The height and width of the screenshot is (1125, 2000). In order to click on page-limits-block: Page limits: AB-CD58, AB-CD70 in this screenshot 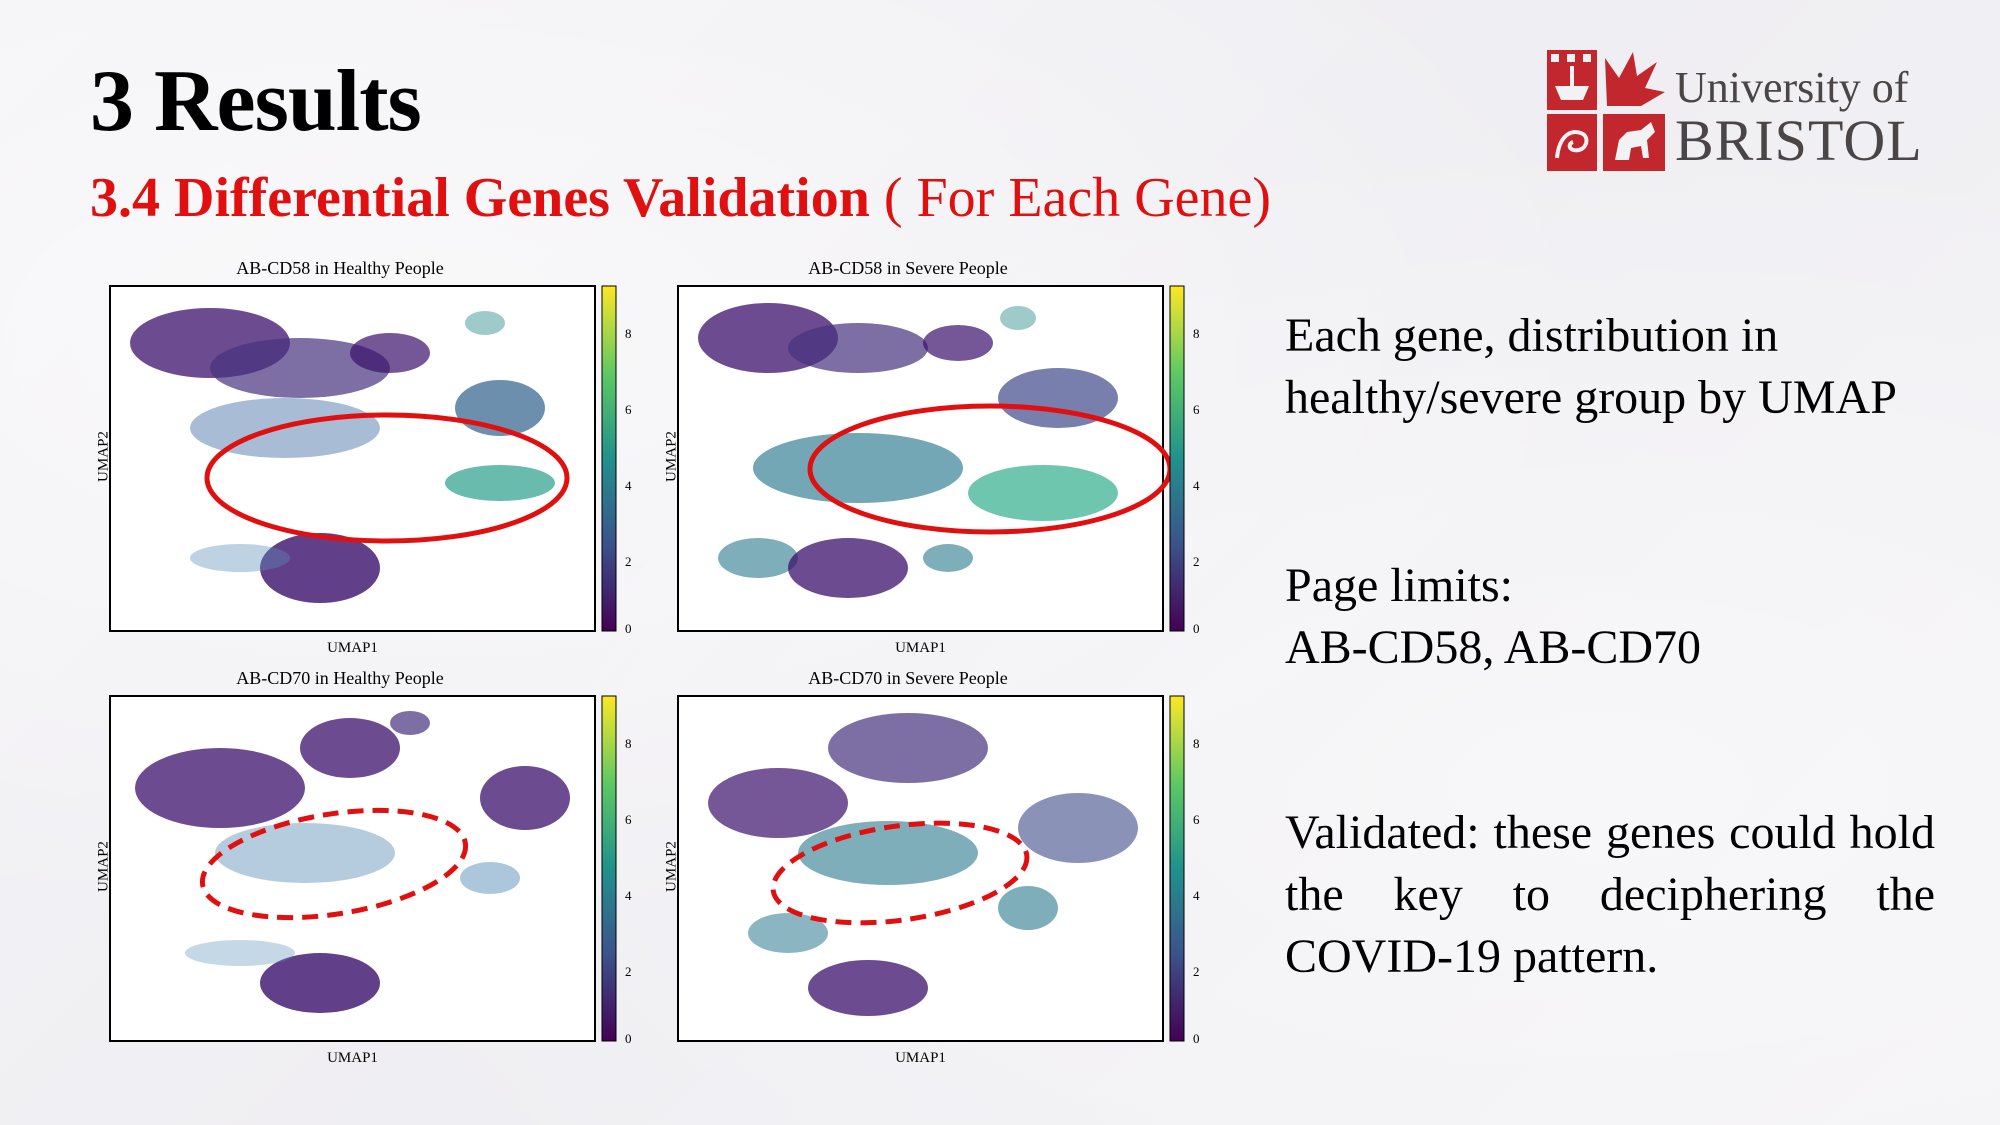, I will do `click(1610, 617)`.